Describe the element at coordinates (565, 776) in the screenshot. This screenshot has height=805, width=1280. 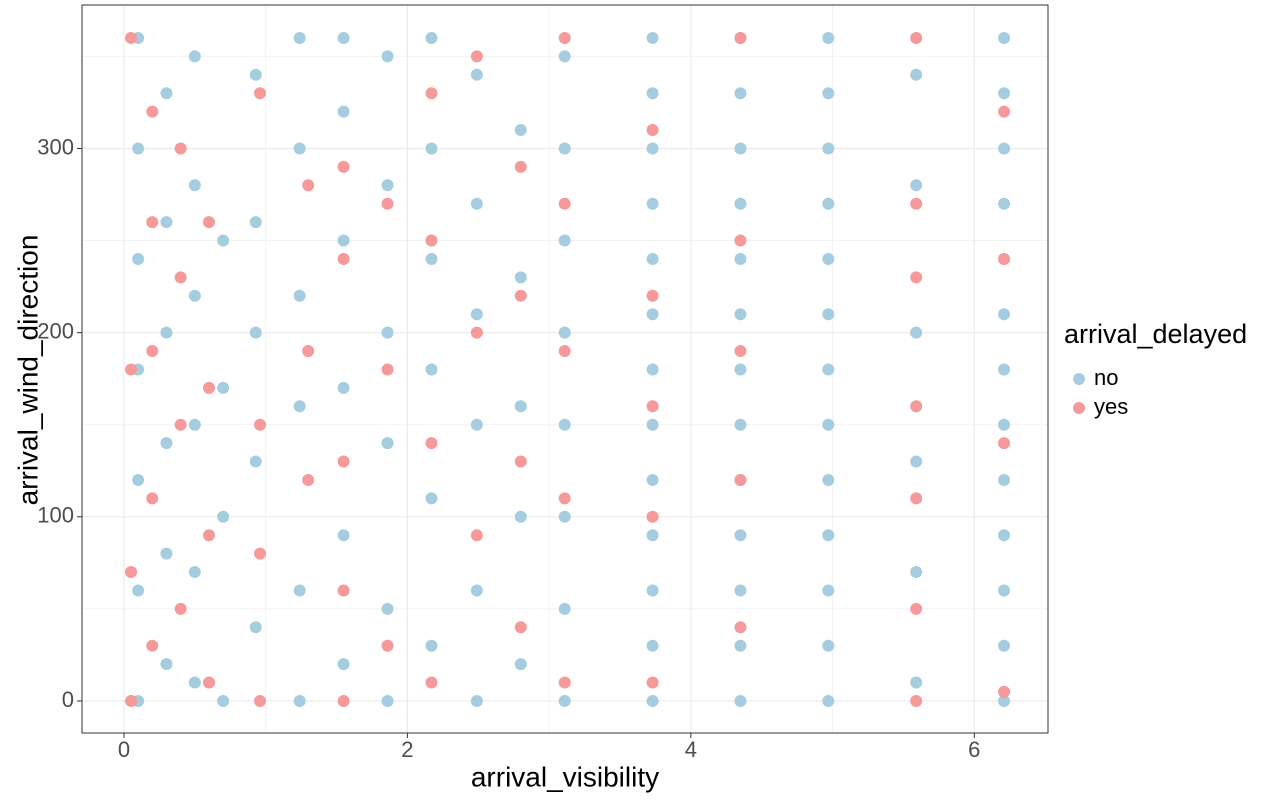
I see `x-axis-label: arrival_visibility` at that location.